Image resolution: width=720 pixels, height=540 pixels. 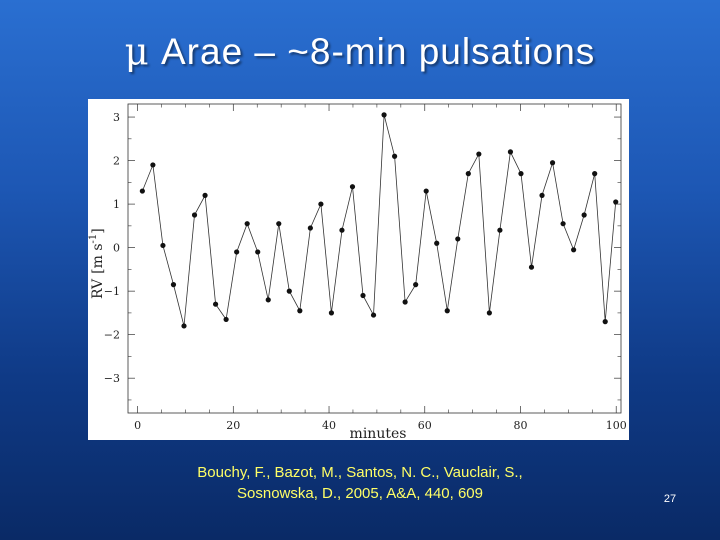 What do you see at coordinates (137, 425) in the screenshot?
I see `x-tick-label: 0` at bounding box center [137, 425].